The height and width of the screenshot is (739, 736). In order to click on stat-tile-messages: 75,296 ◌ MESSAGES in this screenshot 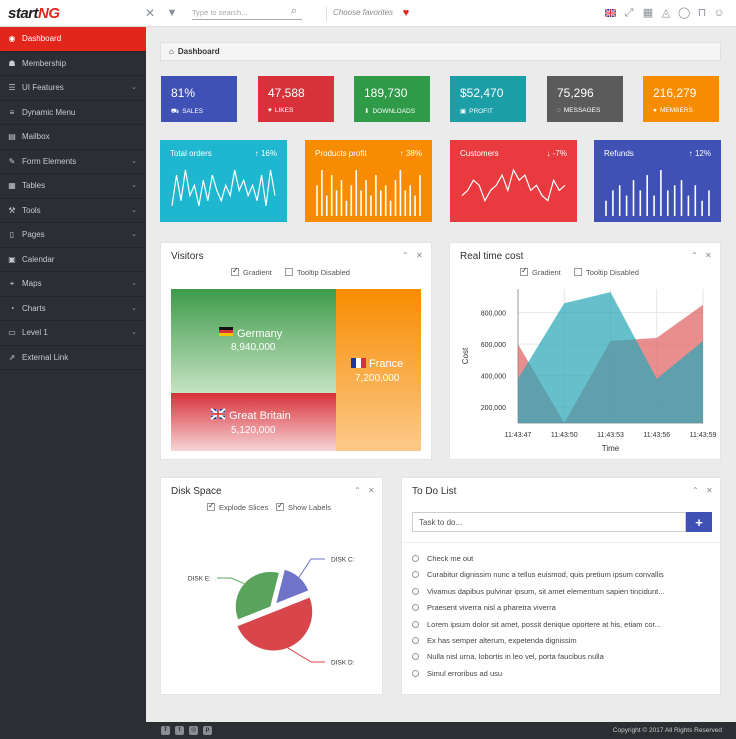, I will do `click(585, 99)`.